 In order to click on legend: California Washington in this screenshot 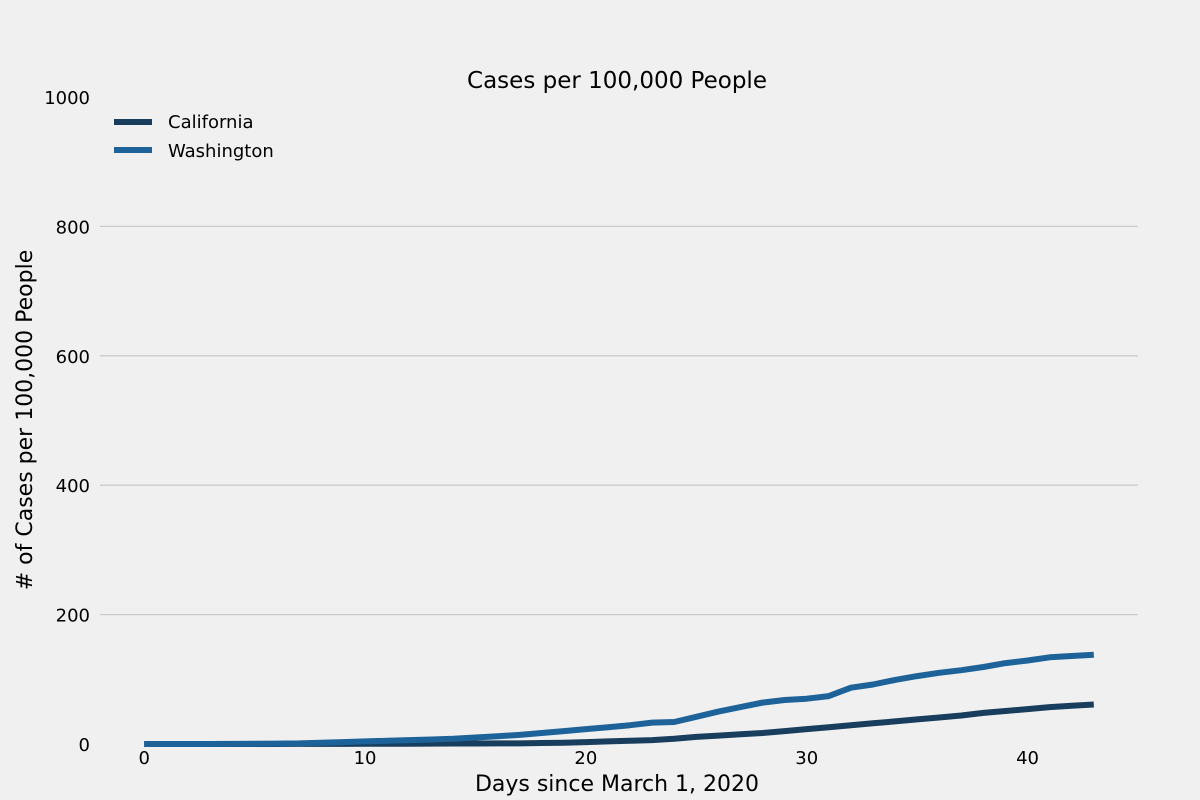, I will do `click(194, 137)`.